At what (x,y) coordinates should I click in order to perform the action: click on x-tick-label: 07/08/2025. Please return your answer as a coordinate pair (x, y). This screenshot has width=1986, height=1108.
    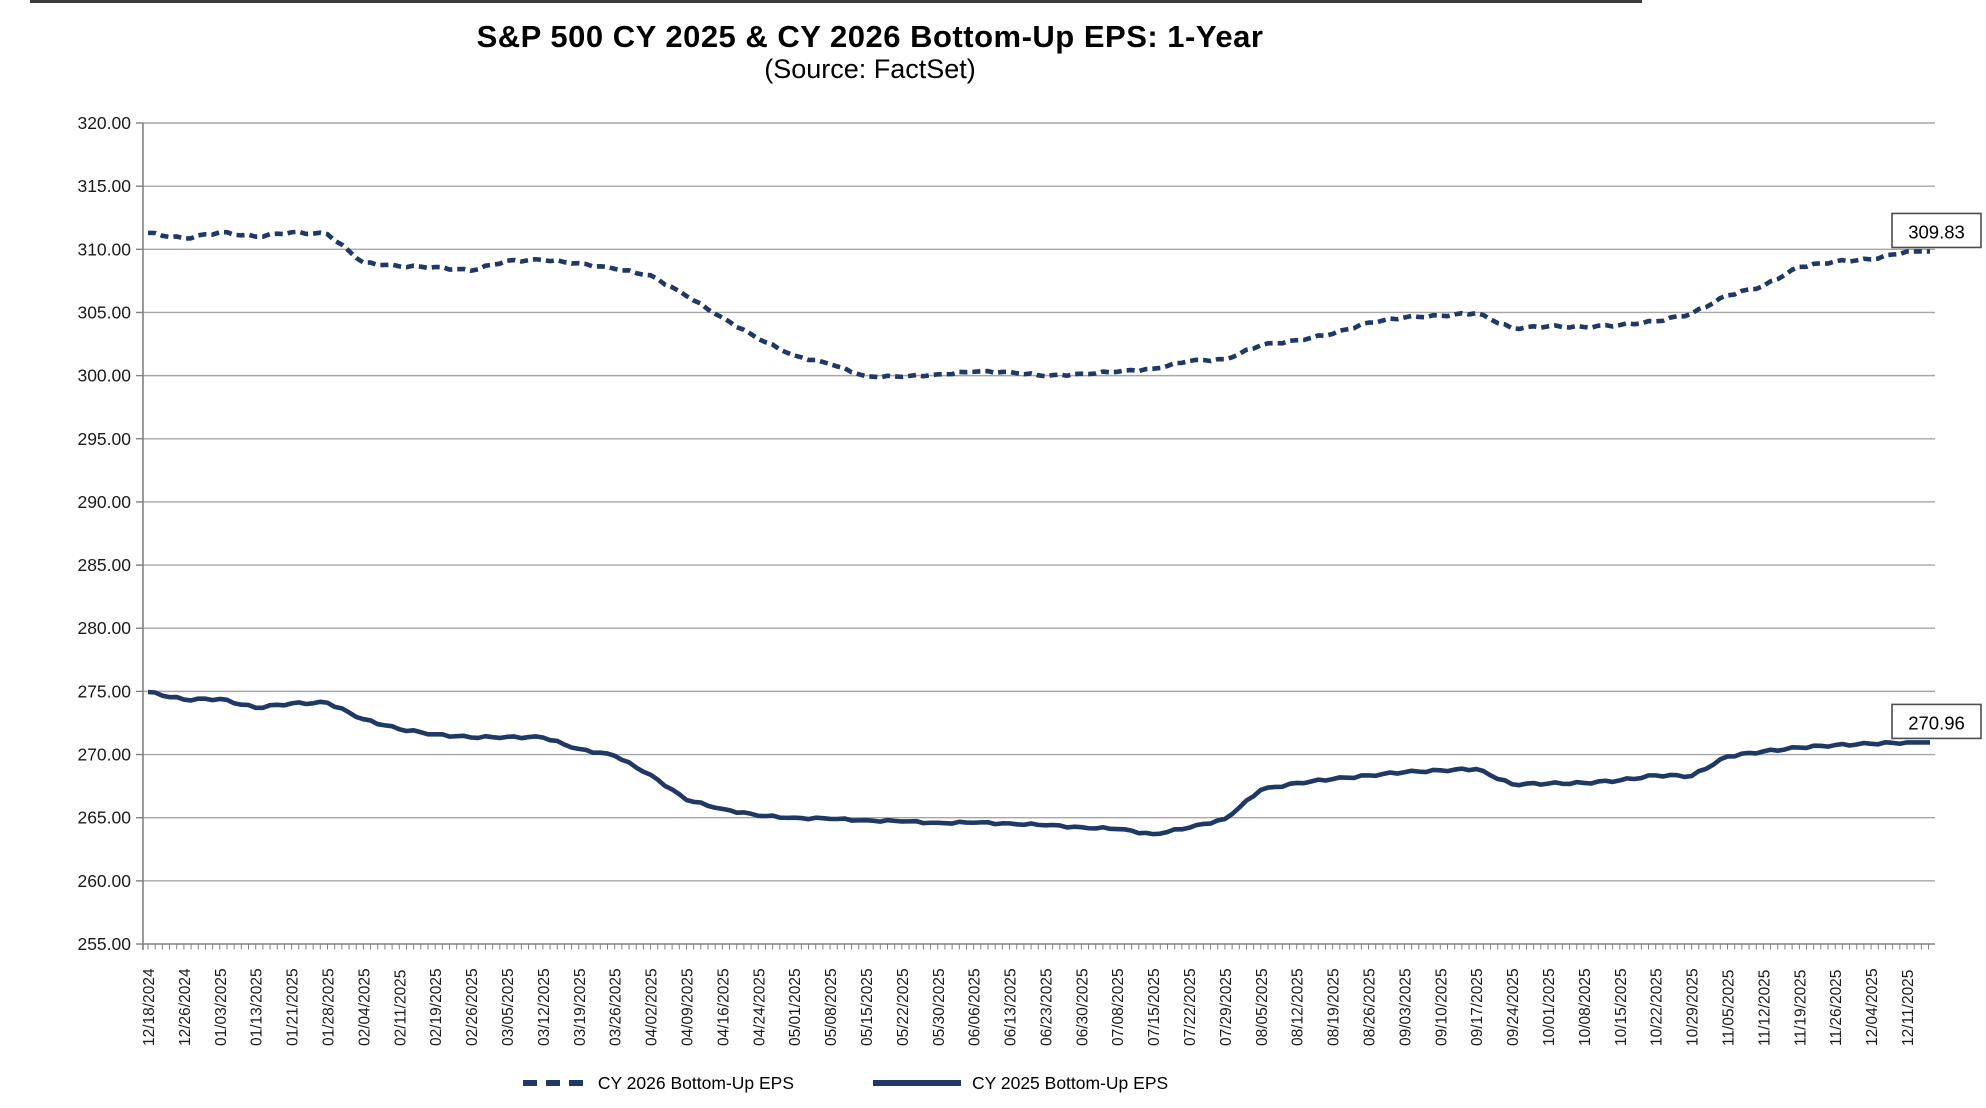
    Looking at the image, I should click on (1118, 1007).